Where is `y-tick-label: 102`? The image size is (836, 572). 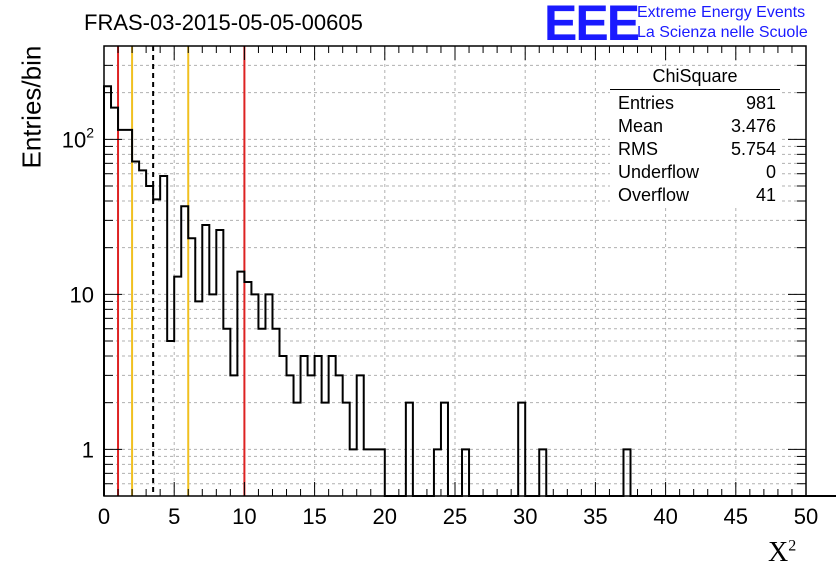
y-tick-label: 102 is located at coordinates (78, 138).